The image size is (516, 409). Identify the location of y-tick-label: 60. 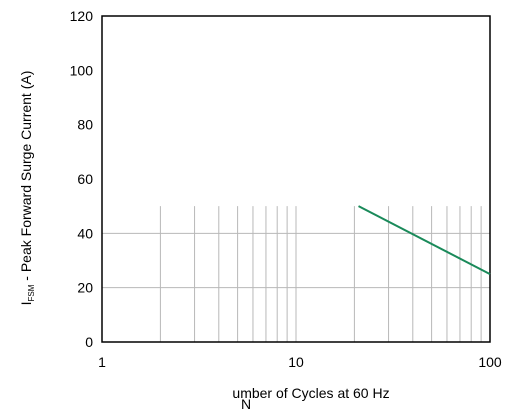
(85, 179).